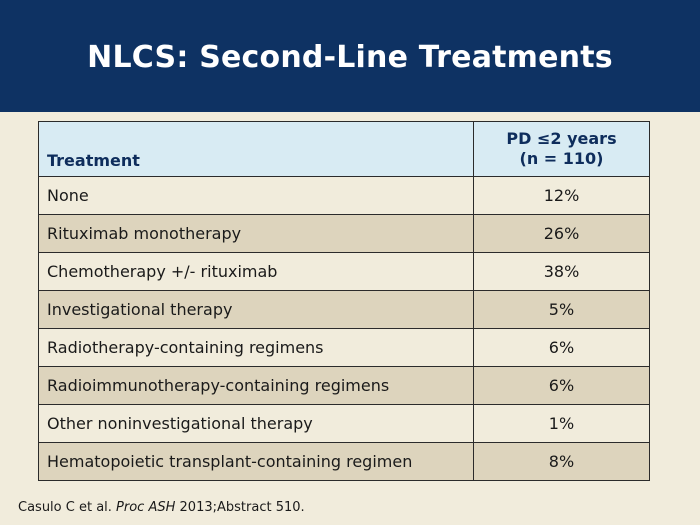  I want to click on table-row: Investigational therapy 5%, so click(344, 309).